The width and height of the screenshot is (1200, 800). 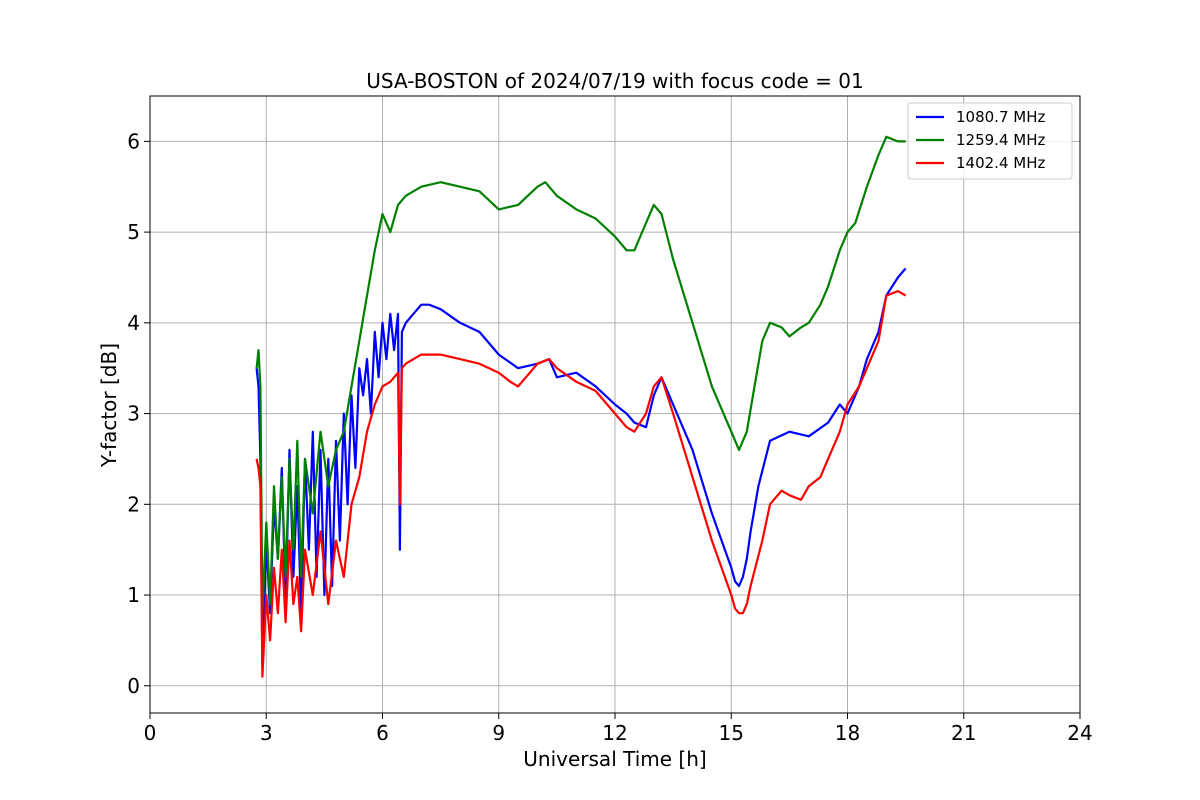 I want to click on x-tick-label: 24, so click(x=1079, y=733).